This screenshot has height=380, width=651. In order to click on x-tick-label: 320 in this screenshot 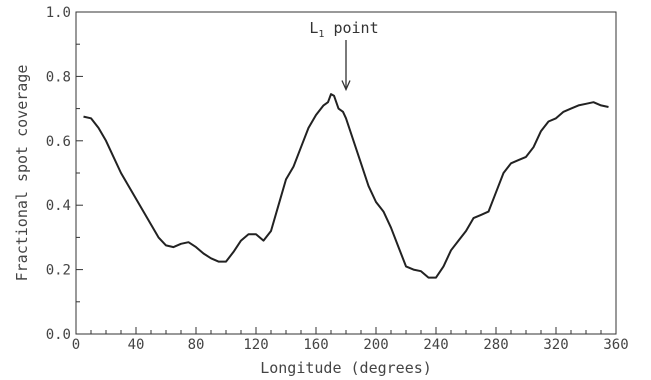, I will do `click(555, 345)`.